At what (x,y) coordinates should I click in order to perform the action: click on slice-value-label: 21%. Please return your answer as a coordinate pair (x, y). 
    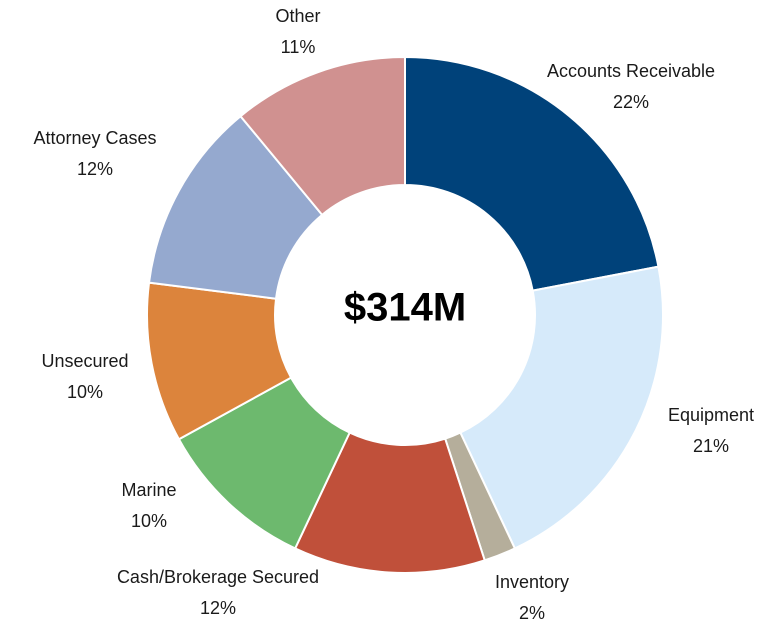
    Looking at the image, I should click on (711, 446).